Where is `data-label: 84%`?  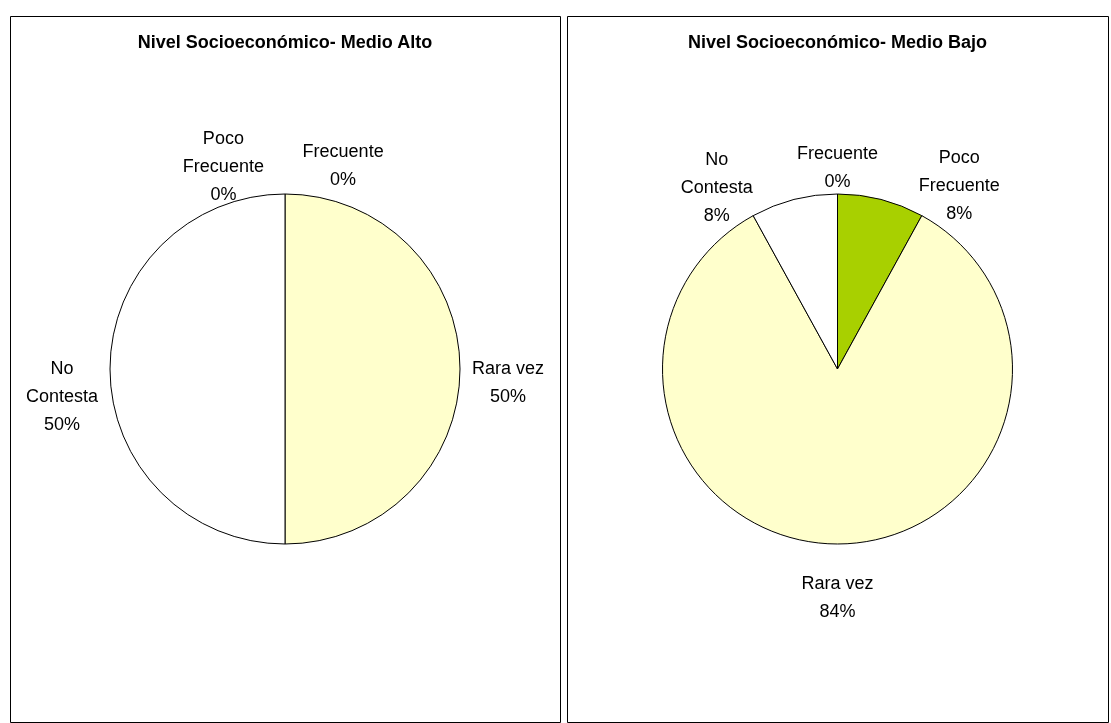
data-label: 84% is located at coordinates (837, 611).